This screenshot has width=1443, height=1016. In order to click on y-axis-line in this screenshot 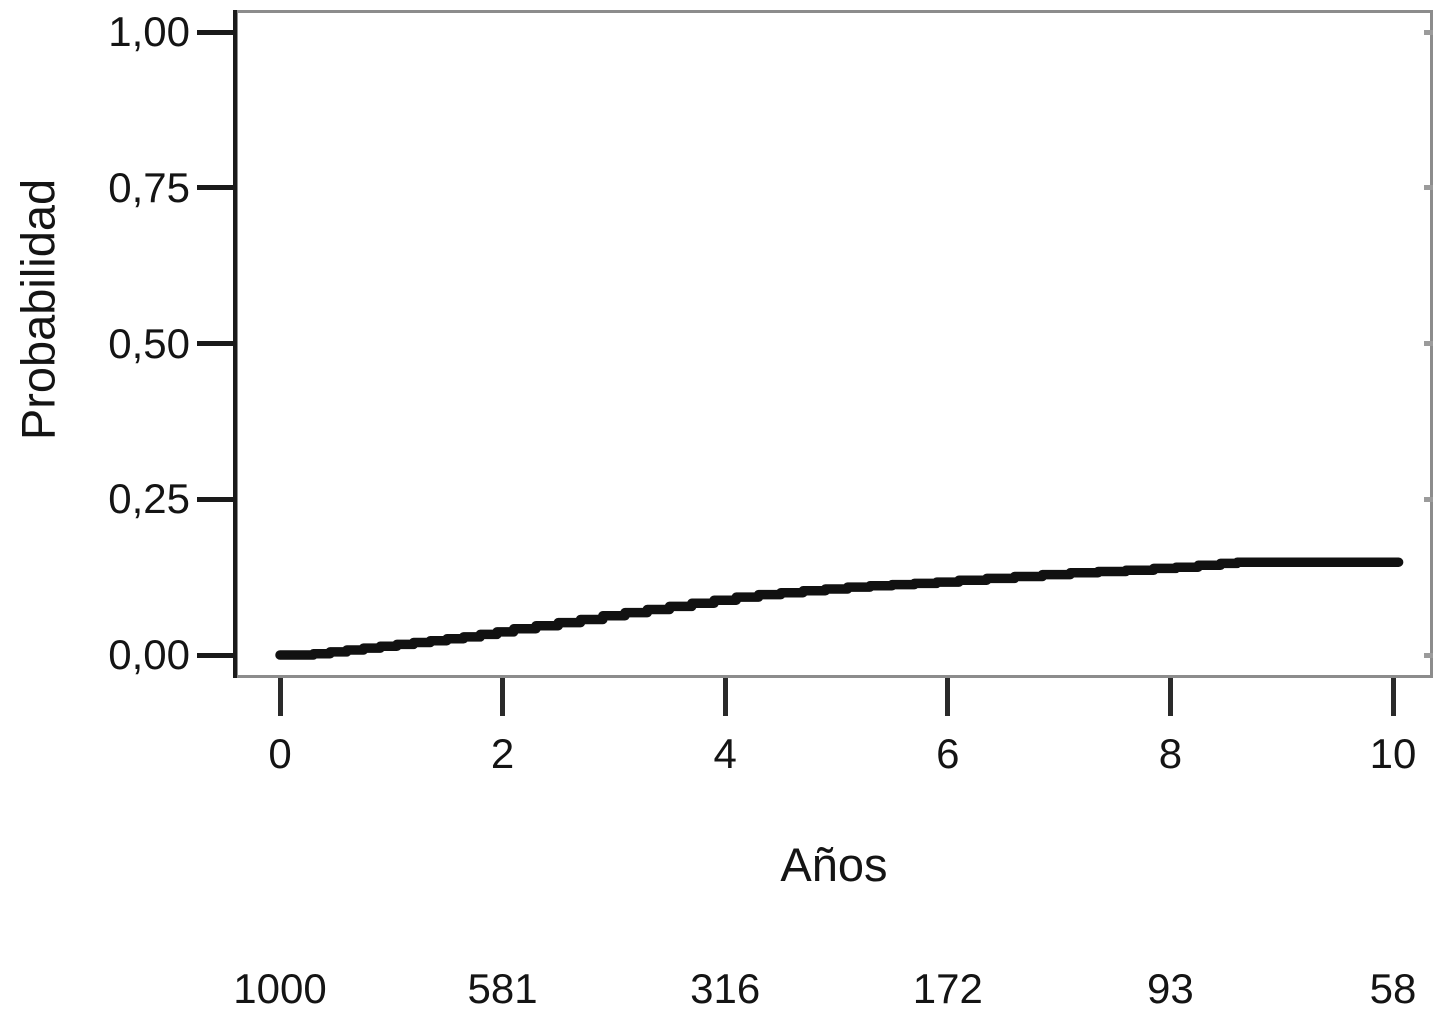, I will do `click(235, 344)`.